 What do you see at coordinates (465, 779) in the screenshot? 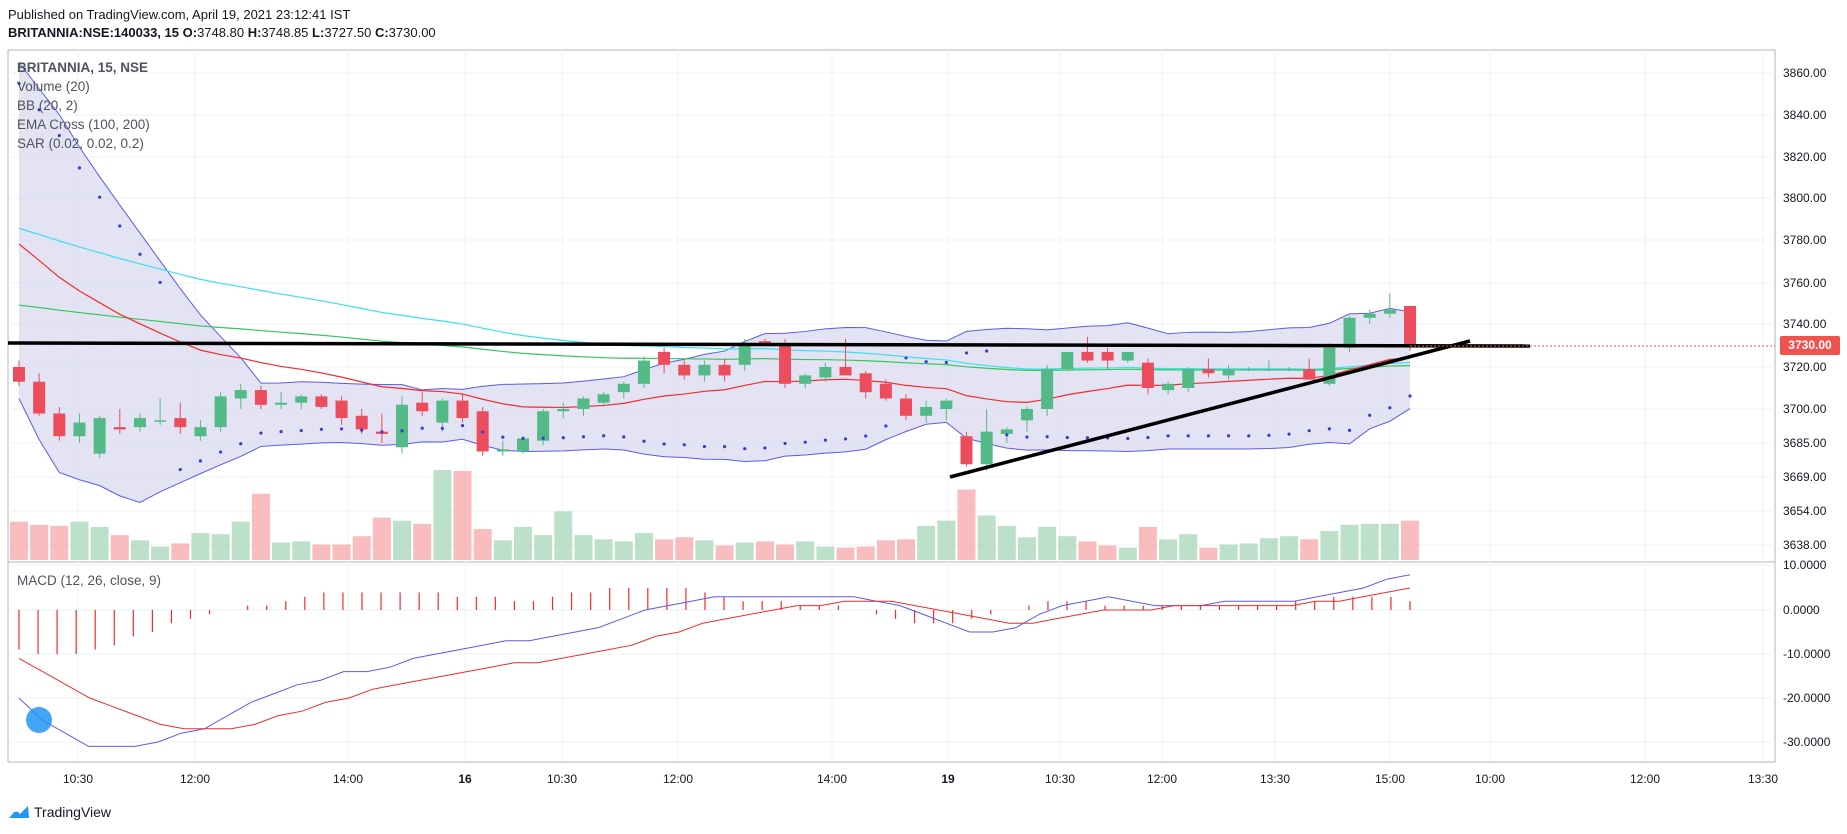
I see `time-axis-label: 16` at bounding box center [465, 779].